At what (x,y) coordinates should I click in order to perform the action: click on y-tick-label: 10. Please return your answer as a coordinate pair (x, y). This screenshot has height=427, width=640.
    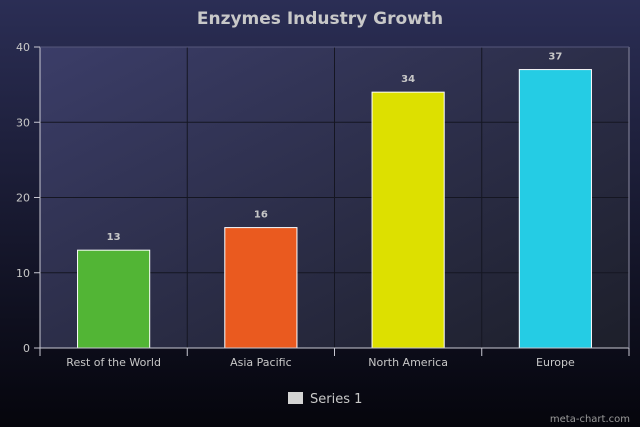
    Looking at the image, I should click on (23, 273).